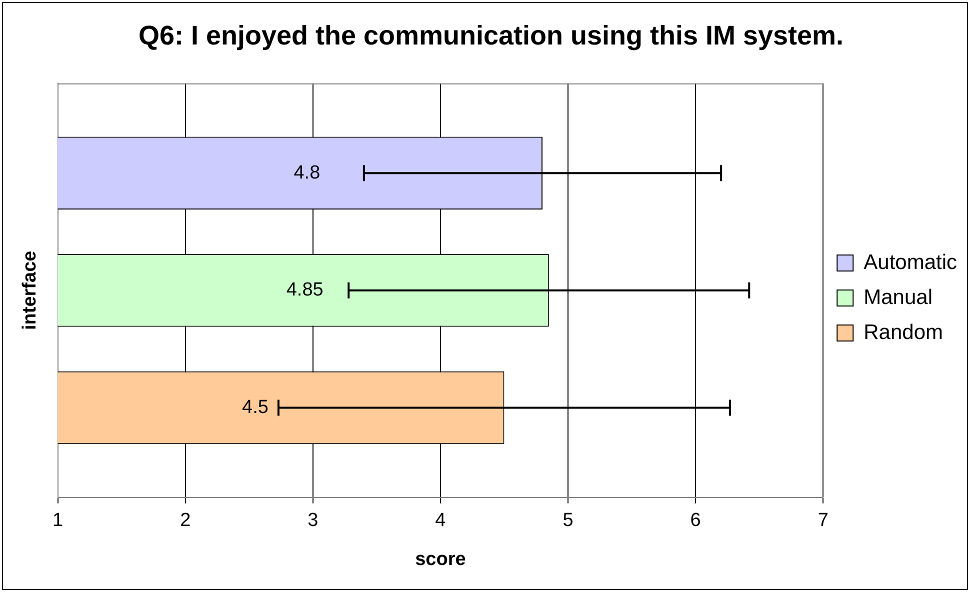  Describe the element at coordinates (185, 521) in the screenshot. I see `x-tick-label: 2` at that location.